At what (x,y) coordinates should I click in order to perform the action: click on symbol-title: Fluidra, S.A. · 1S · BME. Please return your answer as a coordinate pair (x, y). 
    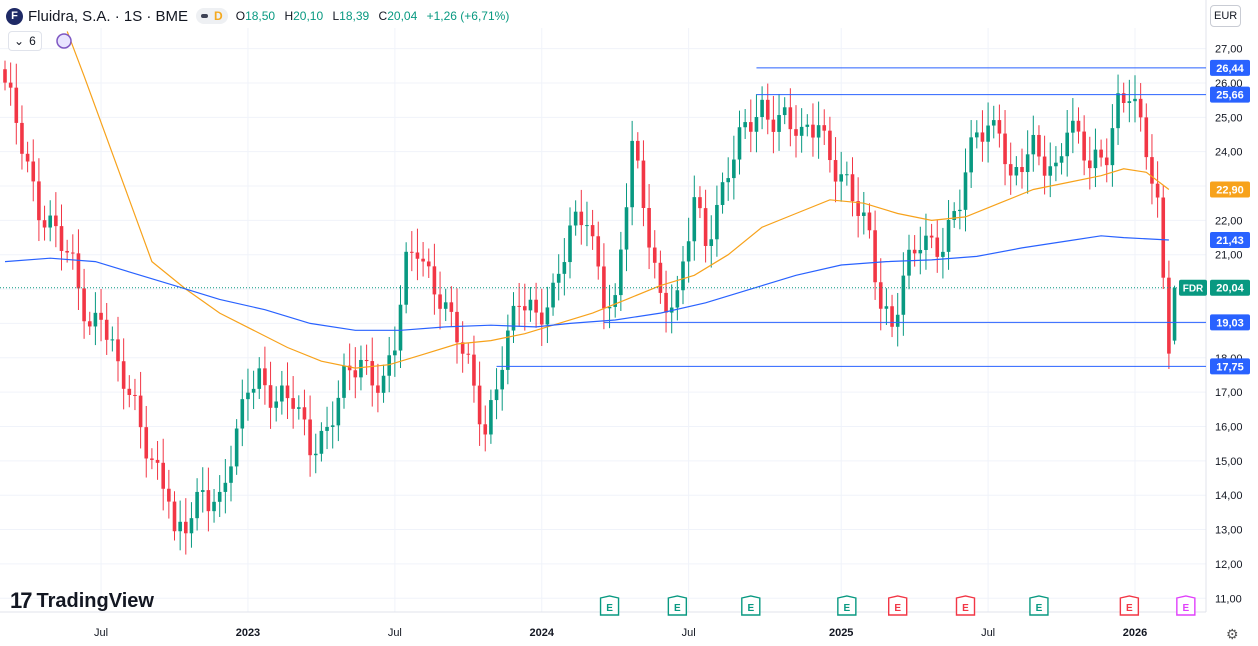
    Looking at the image, I should click on (108, 16).